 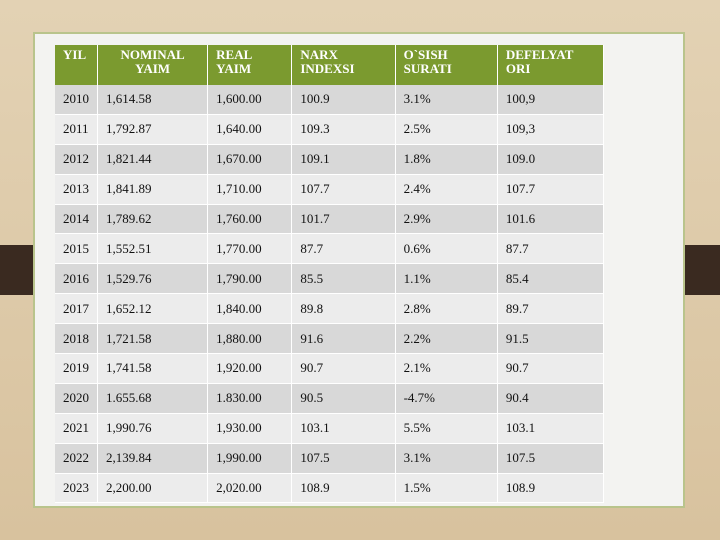 What do you see at coordinates (153, 309) in the screenshot?
I see `table-cell: 1,652.12` at bounding box center [153, 309].